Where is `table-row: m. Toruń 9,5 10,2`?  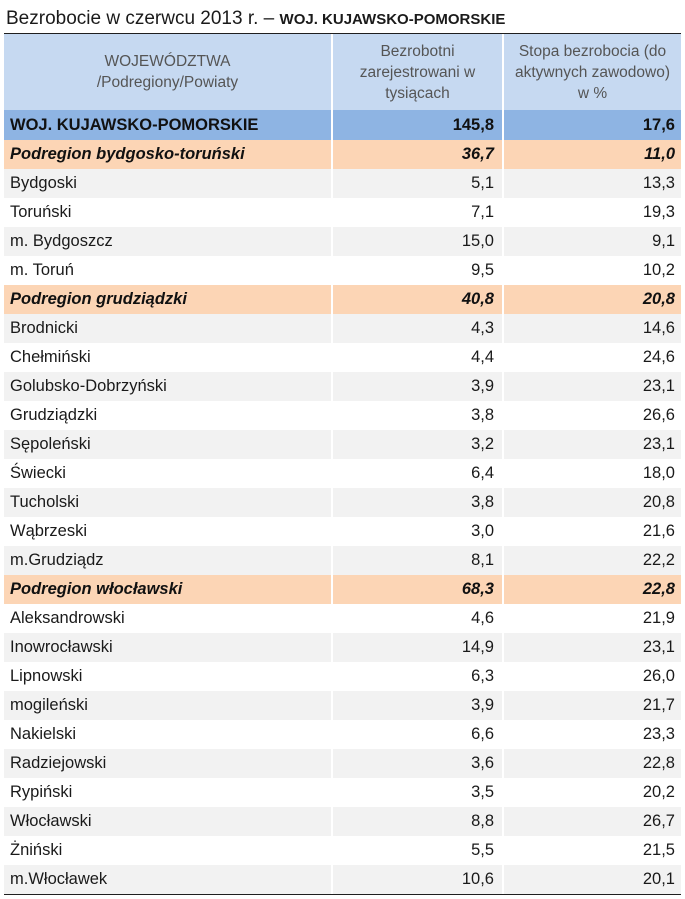
table-row: m. Toruń 9,5 10,2 is located at coordinates (342, 270).